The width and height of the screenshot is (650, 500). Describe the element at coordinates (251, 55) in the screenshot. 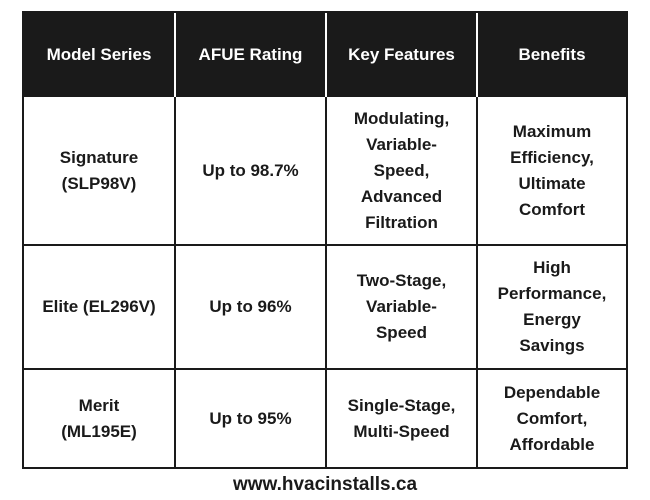

I see `header-afue-rating: AFUE Rating` at that location.